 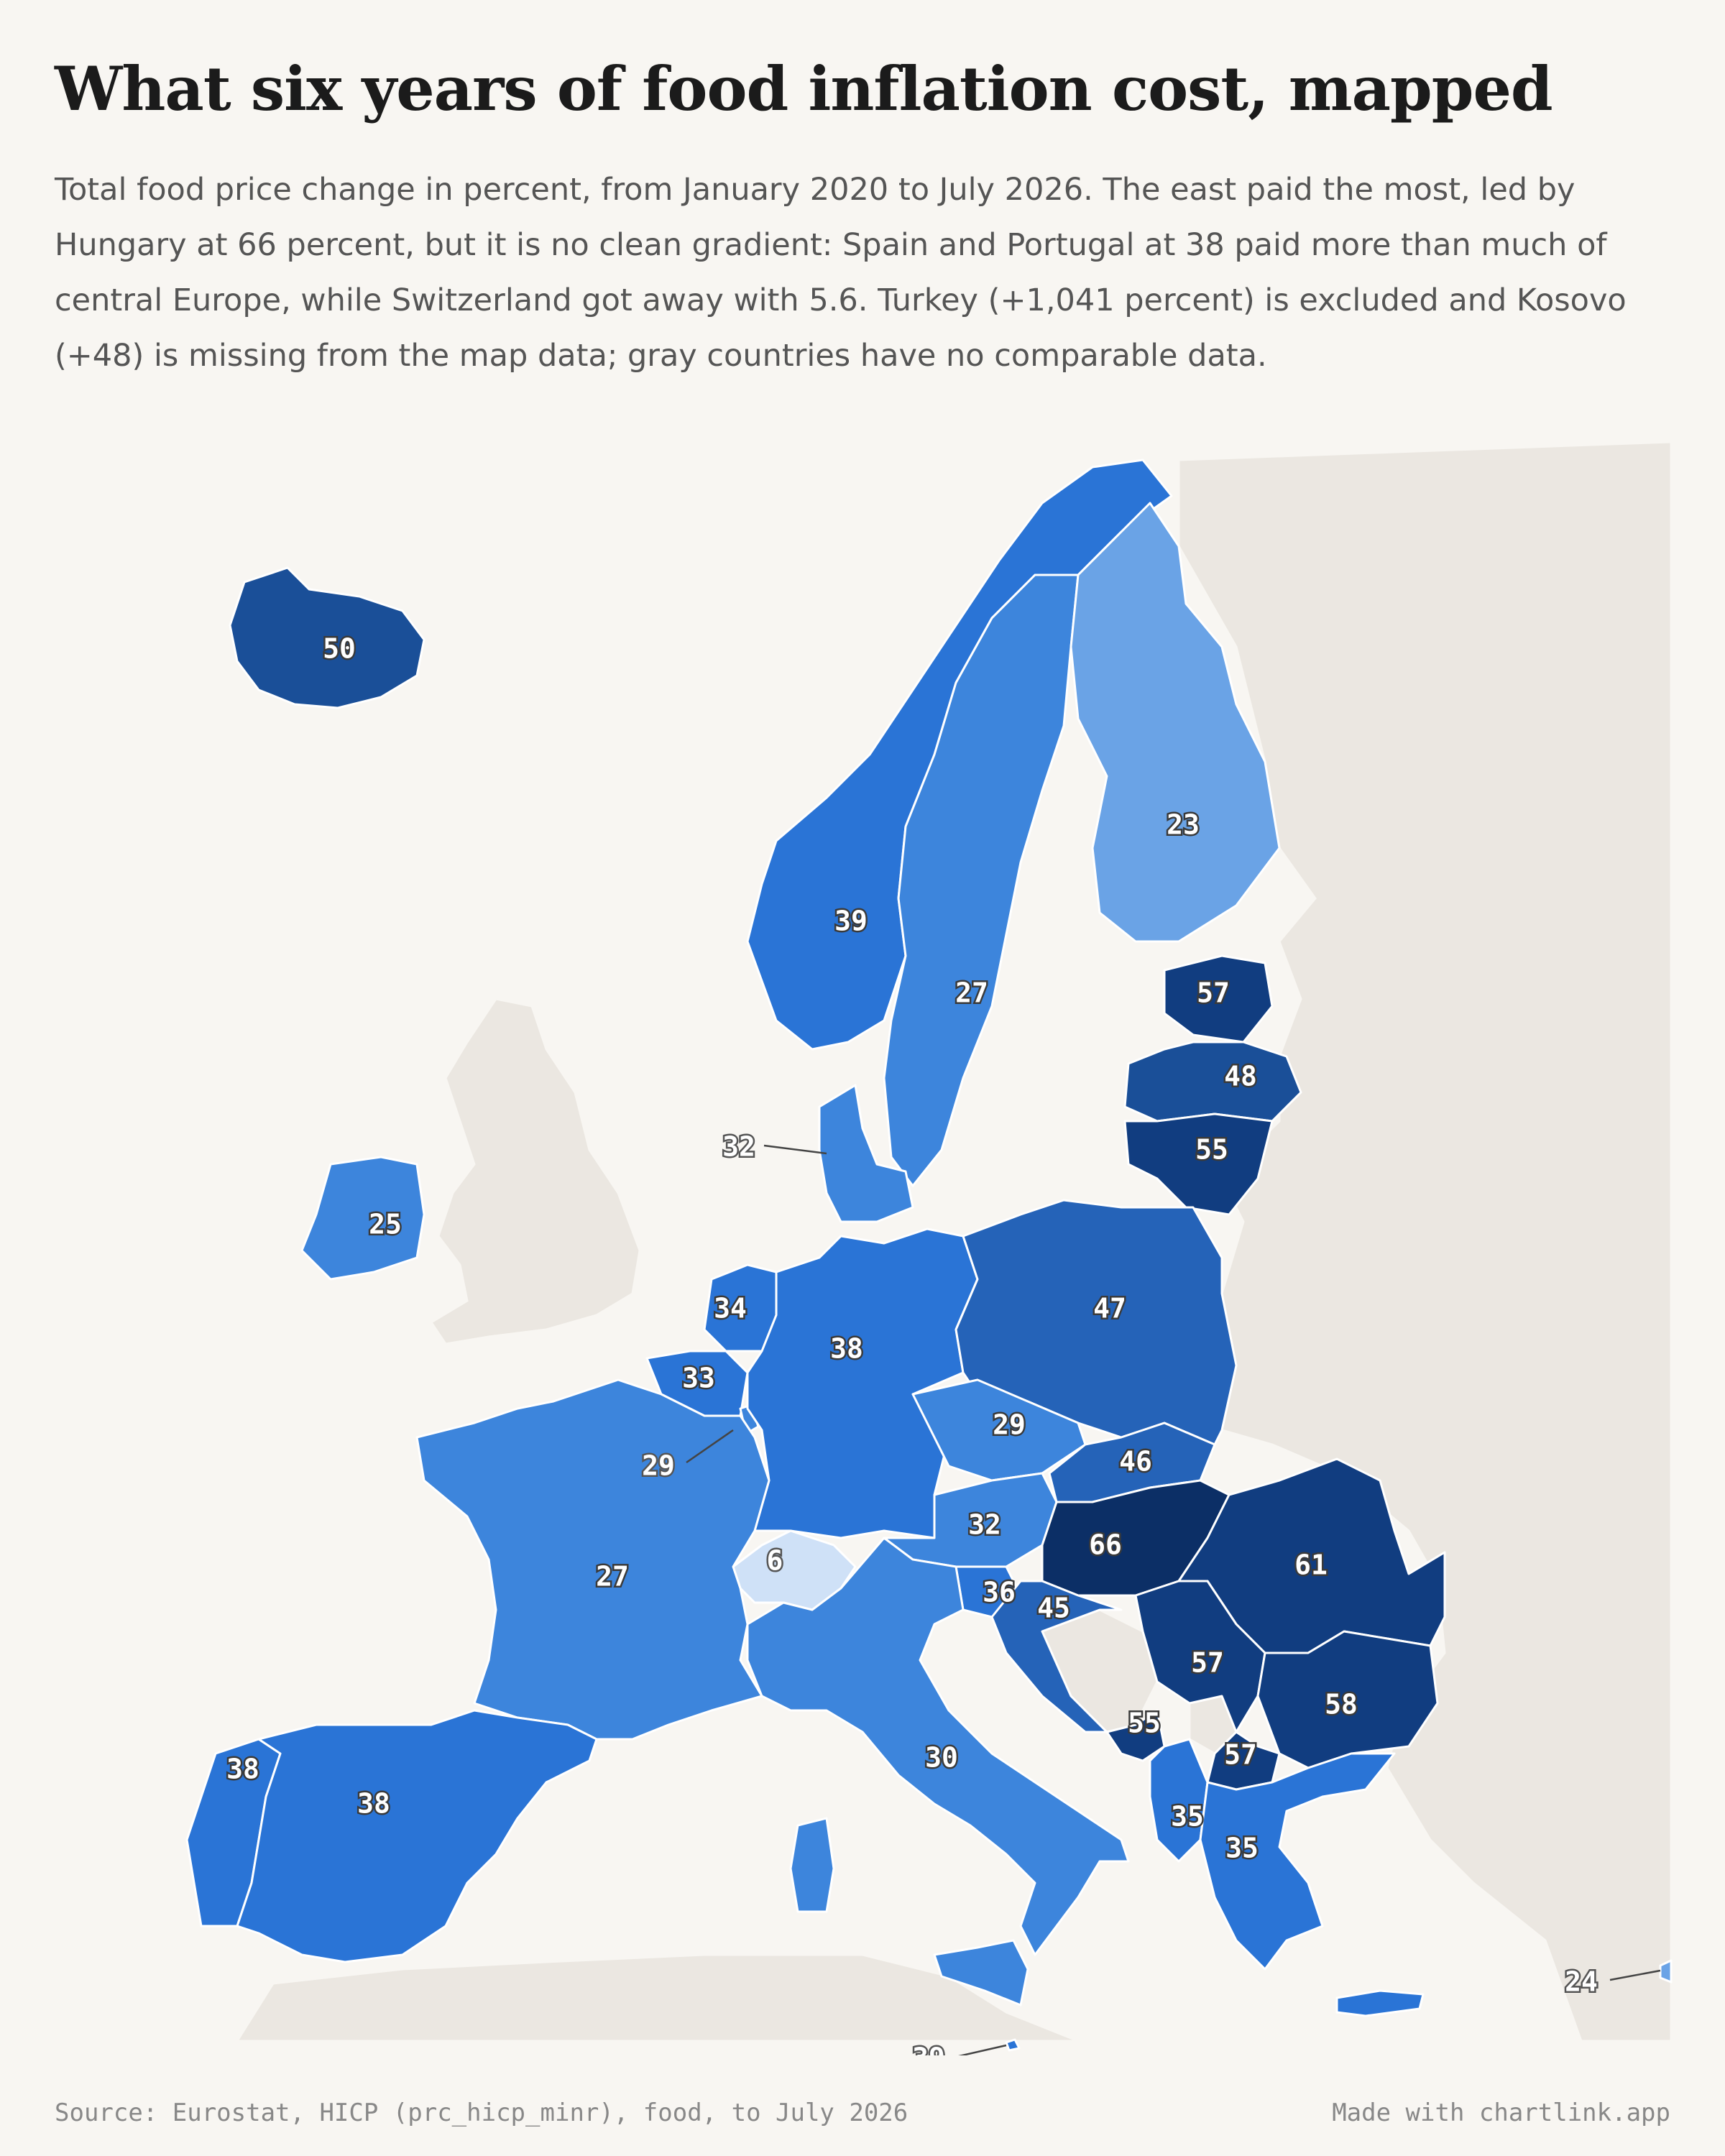 I want to click on country-lithuania, so click(x=1198, y=1164).